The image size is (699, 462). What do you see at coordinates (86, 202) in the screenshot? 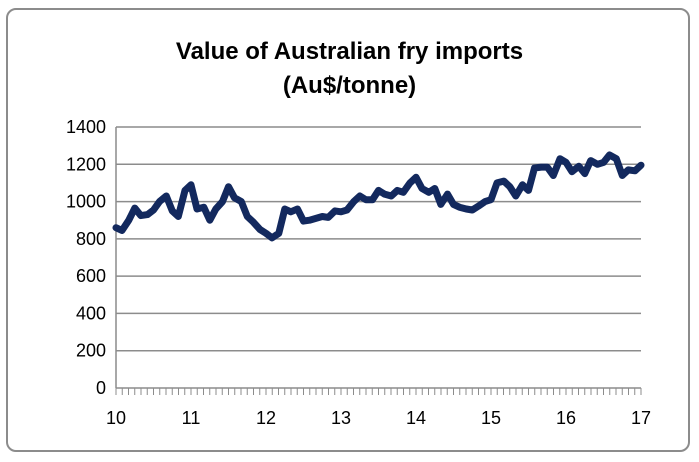
I see `y-tick-label: 1000` at bounding box center [86, 202].